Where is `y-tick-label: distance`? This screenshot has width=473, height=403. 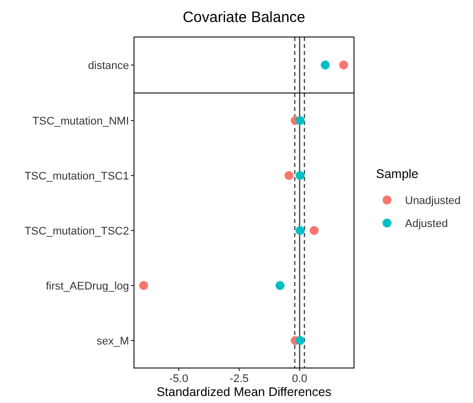 y-tick-label: distance is located at coordinates (108, 66).